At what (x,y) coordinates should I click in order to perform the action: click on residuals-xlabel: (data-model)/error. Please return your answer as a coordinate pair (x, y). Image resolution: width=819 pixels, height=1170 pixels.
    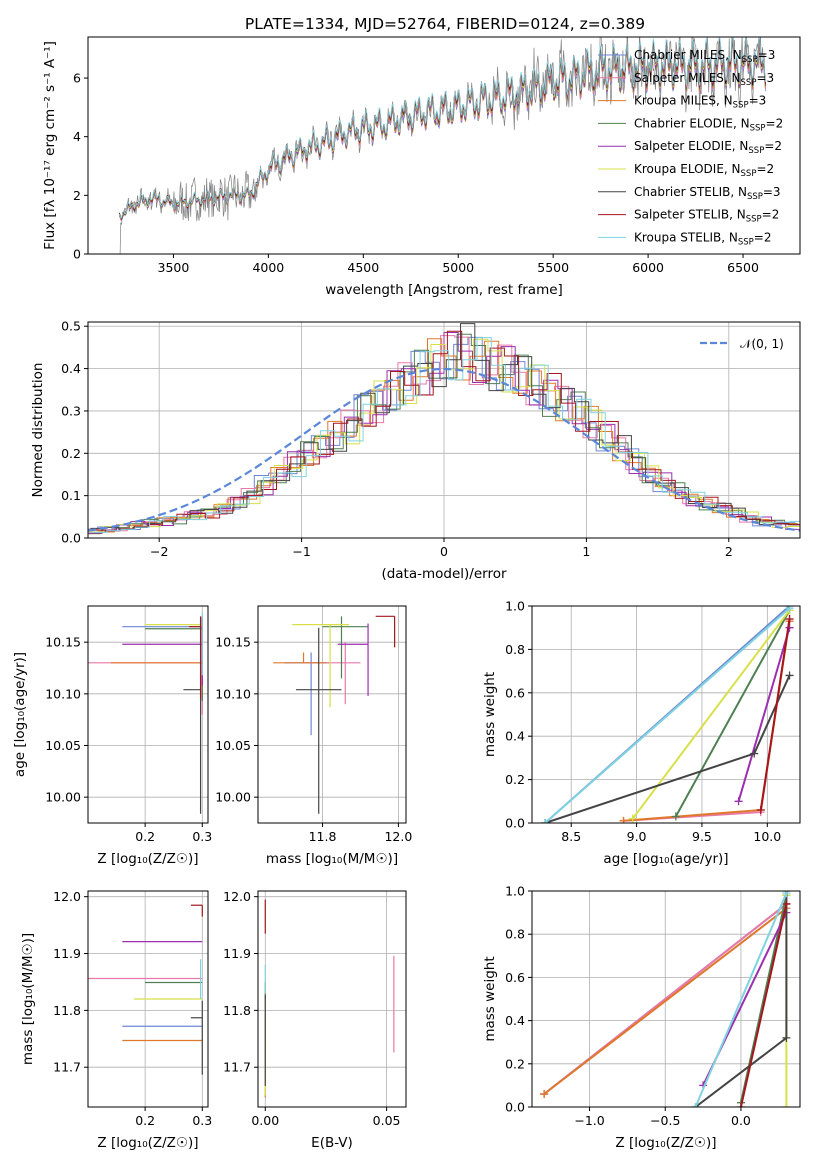
    Looking at the image, I should click on (444, 574).